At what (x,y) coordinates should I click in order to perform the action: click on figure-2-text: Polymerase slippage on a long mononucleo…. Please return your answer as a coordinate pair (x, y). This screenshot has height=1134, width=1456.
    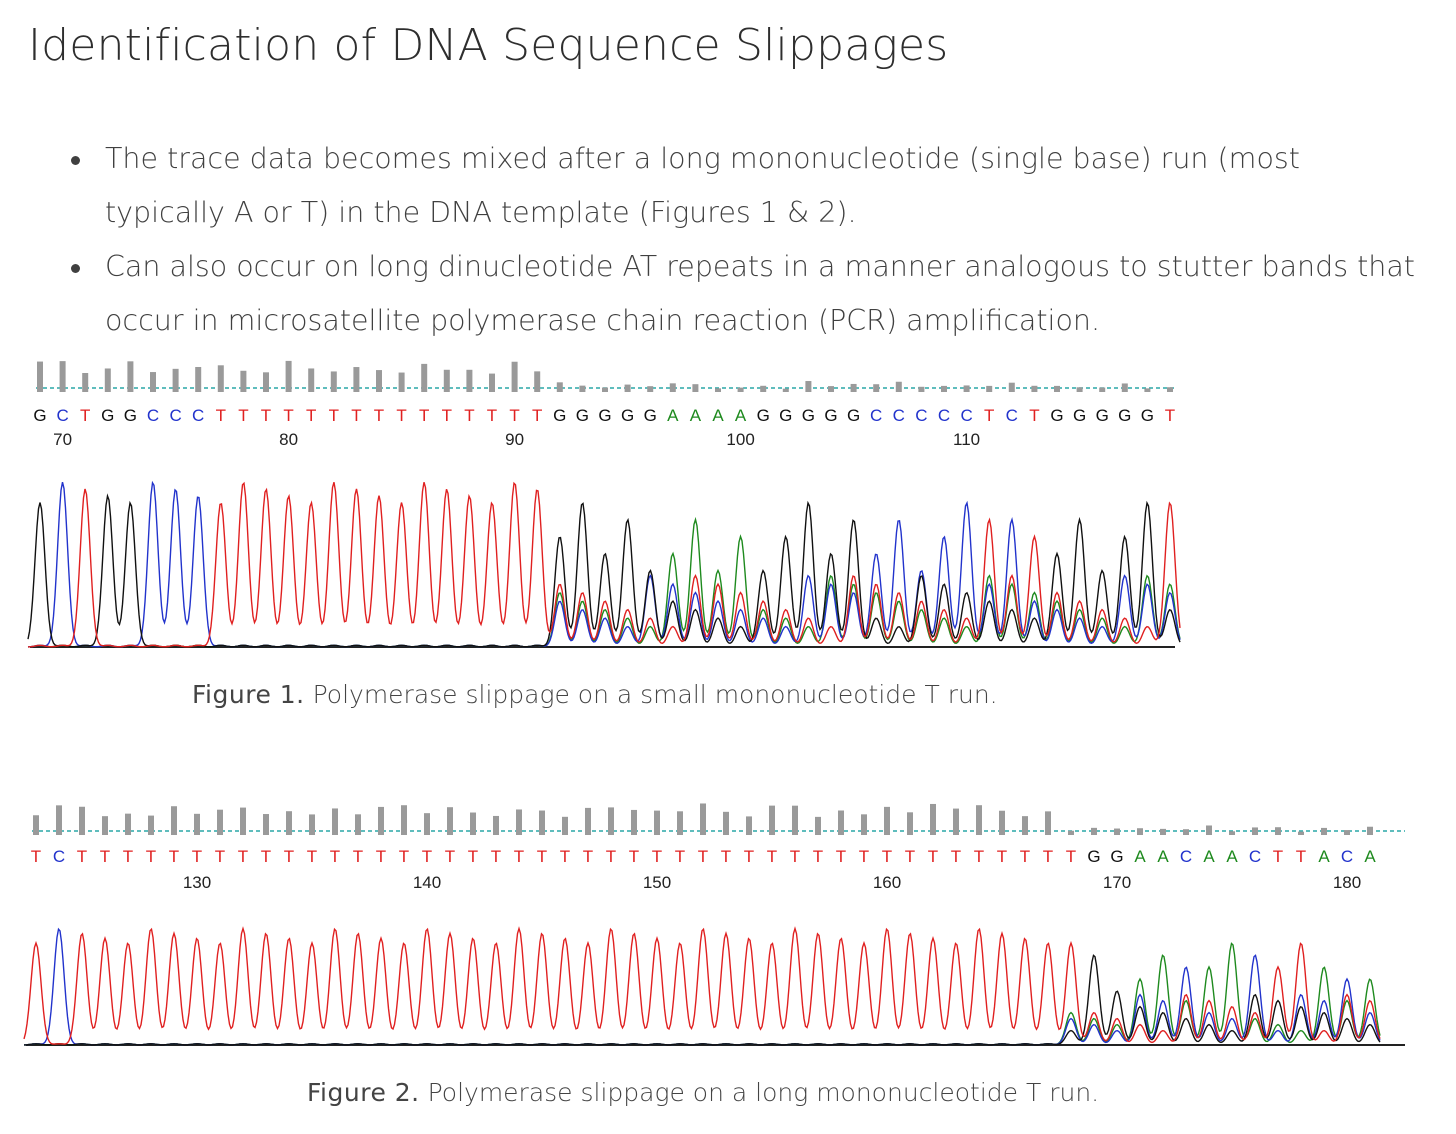
    Looking at the image, I should click on (763, 1092).